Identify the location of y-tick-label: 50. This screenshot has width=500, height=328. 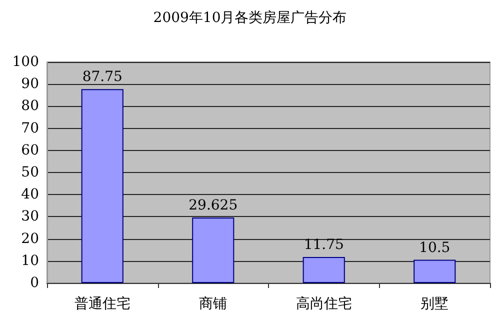
(30, 172).